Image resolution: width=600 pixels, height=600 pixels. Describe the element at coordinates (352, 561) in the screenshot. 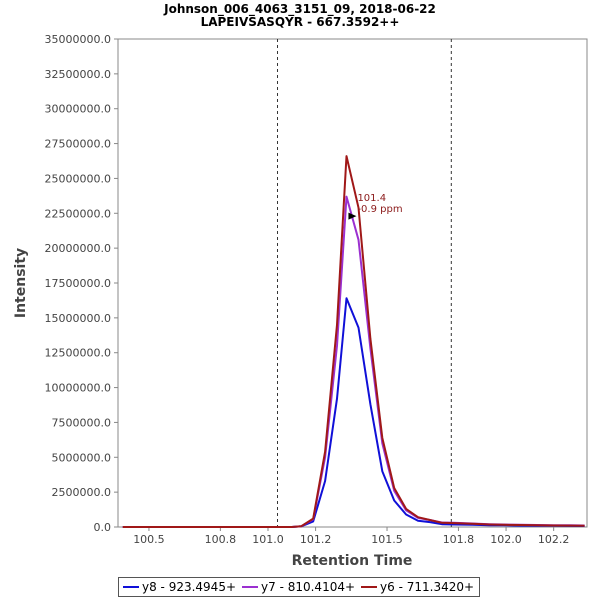

I see `x-axis-label: Retention Time` at that location.